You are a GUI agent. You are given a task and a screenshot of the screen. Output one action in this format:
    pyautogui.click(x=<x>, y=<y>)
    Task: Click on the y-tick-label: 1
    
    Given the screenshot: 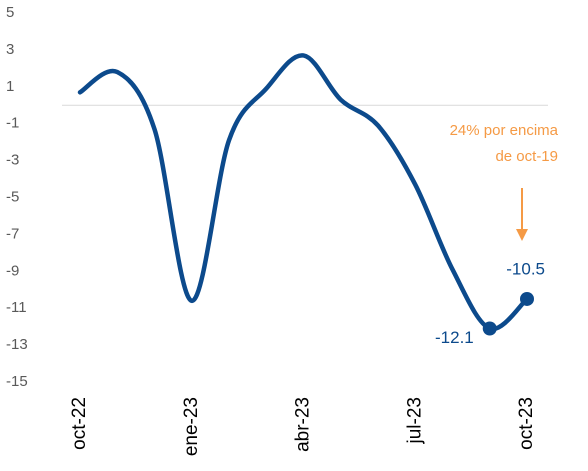 What is the action you would take?
    pyautogui.click(x=10, y=86)
    